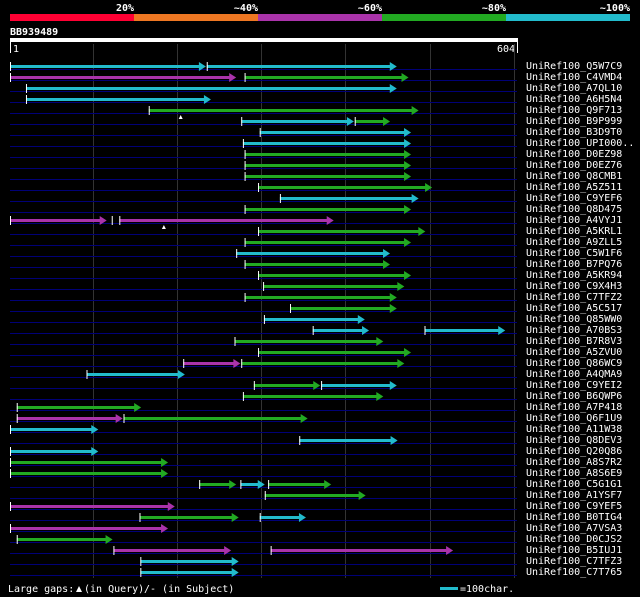  I want to click on hit-label: UniRef100_A7QL10, so click(574, 88).